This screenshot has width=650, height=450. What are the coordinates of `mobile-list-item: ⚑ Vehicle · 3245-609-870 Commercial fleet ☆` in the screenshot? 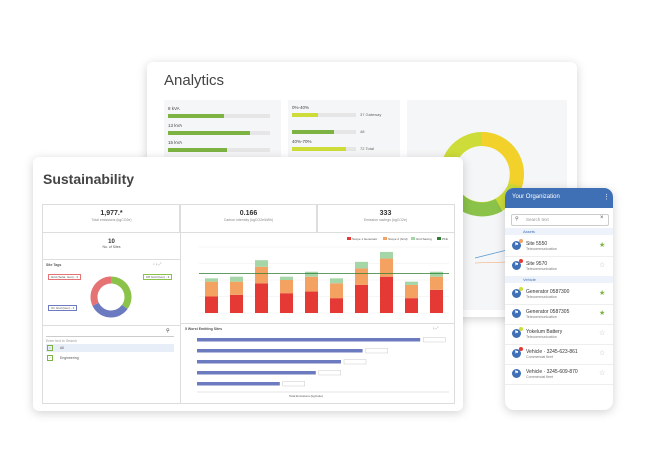 It's located at (559, 374).